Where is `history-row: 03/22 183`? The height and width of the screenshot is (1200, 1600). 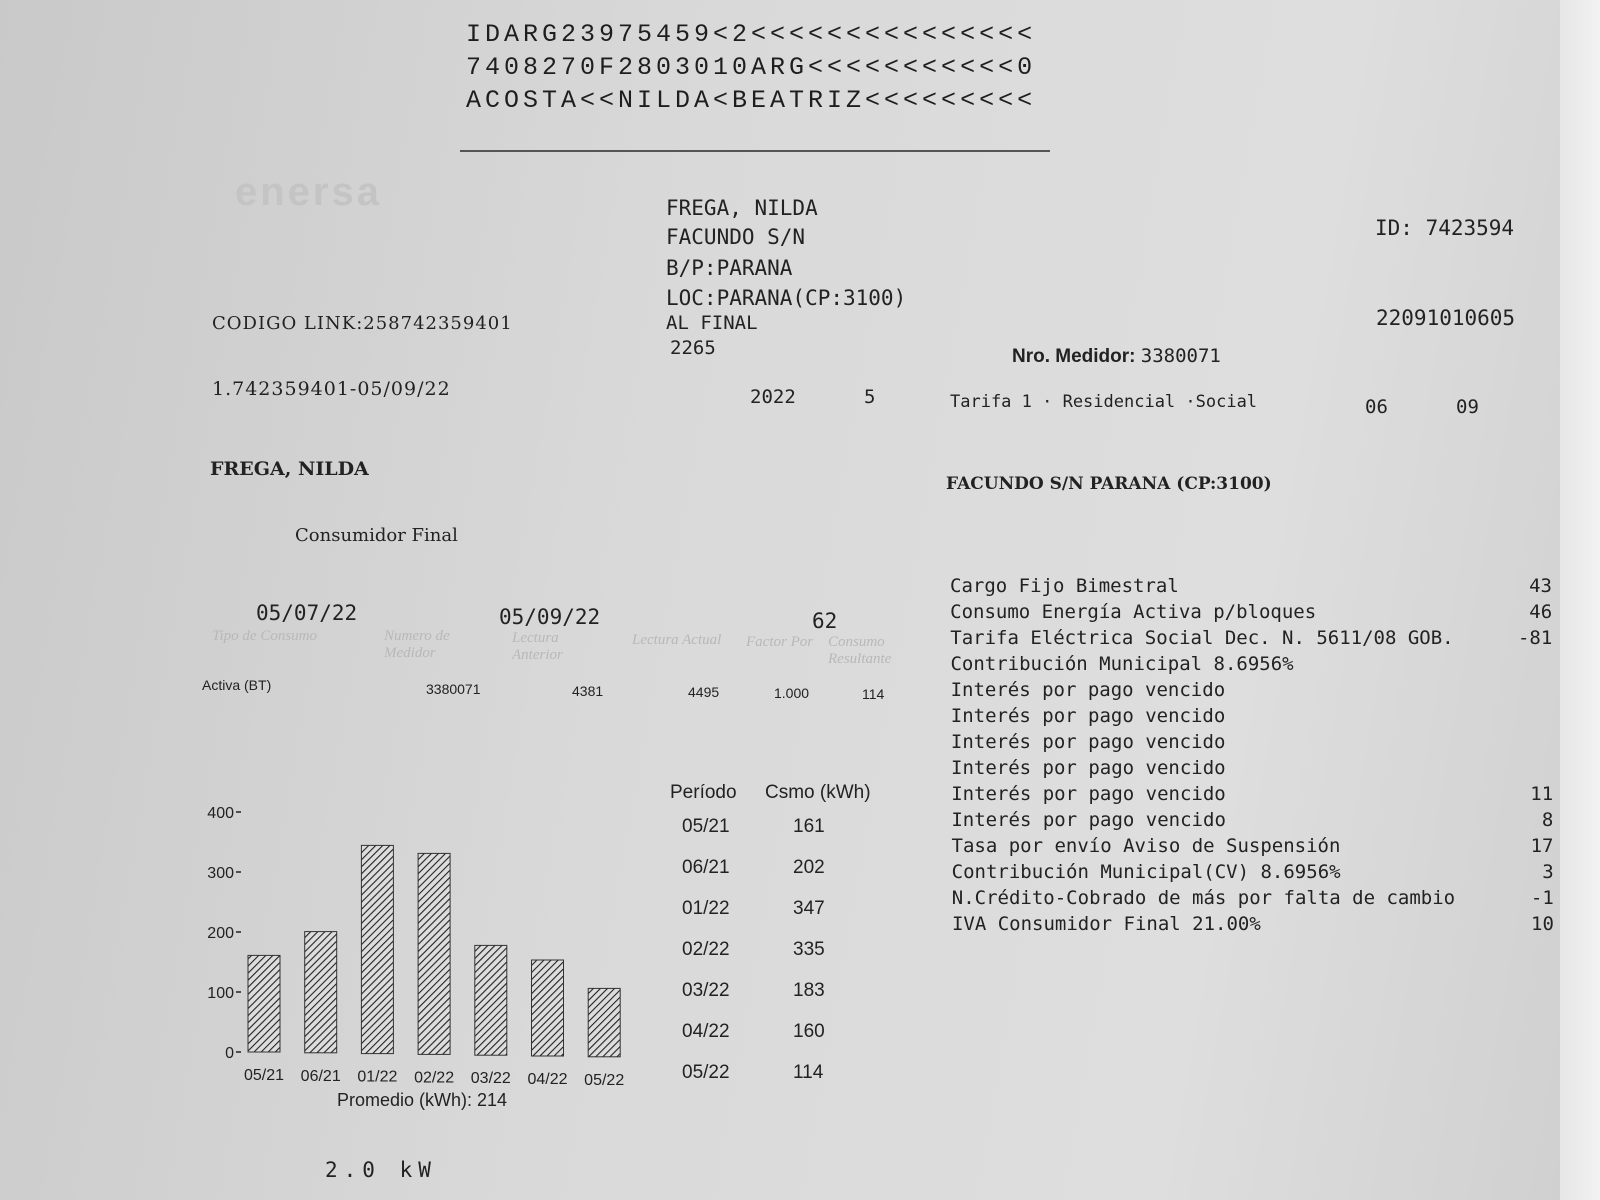 history-row: 03/22 183 is located at coordinates (770, 990).